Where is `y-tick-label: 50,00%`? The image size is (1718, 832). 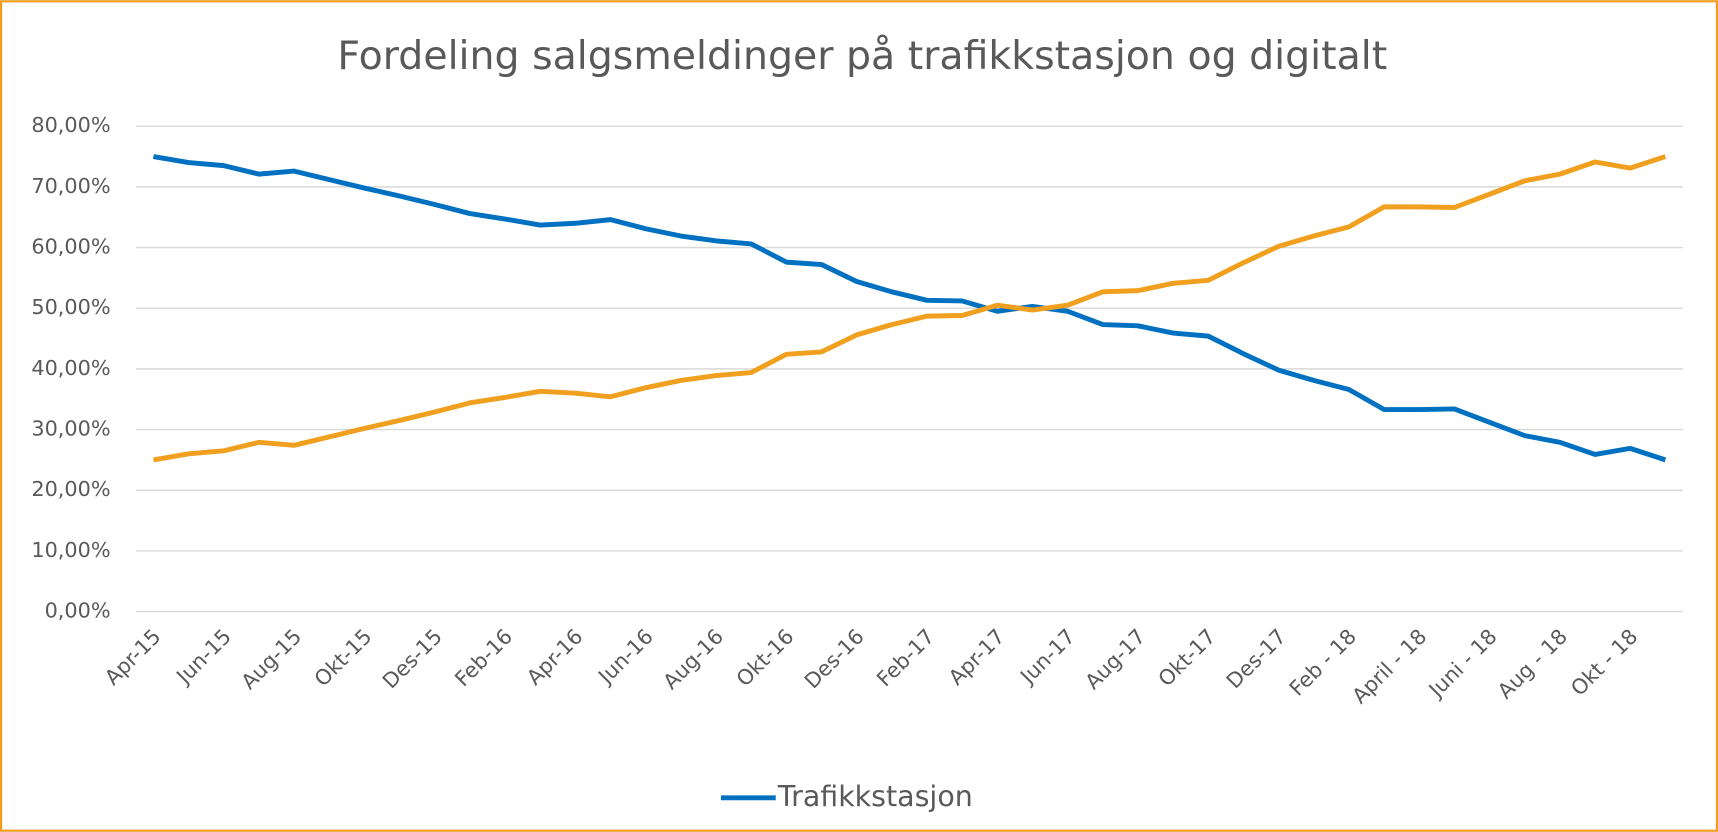 y-tick-label: 50,00% is located at coordinates (70, 307).